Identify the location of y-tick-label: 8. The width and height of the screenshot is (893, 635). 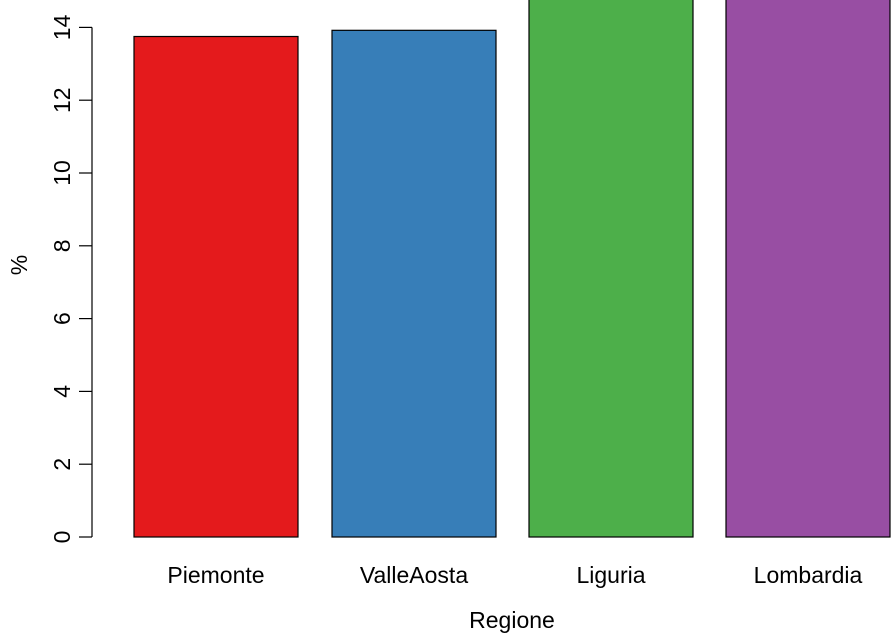
(62, 245).